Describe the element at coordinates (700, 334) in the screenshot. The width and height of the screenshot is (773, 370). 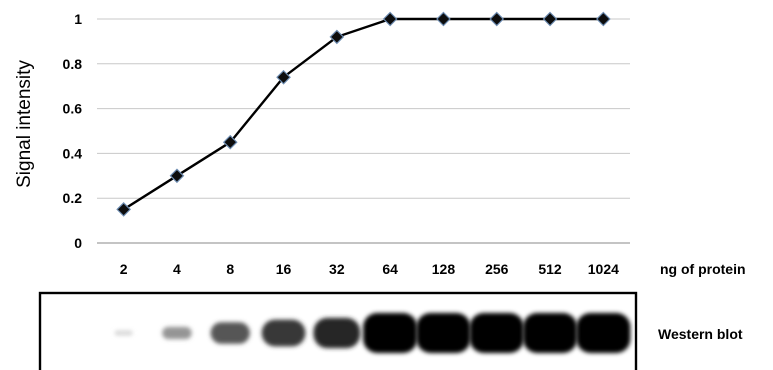
I see `western-blot-label: Western blot` at that location.